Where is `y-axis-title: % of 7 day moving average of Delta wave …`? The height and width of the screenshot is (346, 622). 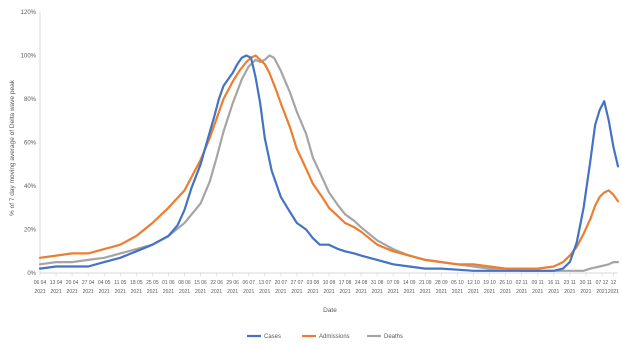 y-axis-title: % of 7 day moving average of Delta wave … is located at coordinates (12, 147).